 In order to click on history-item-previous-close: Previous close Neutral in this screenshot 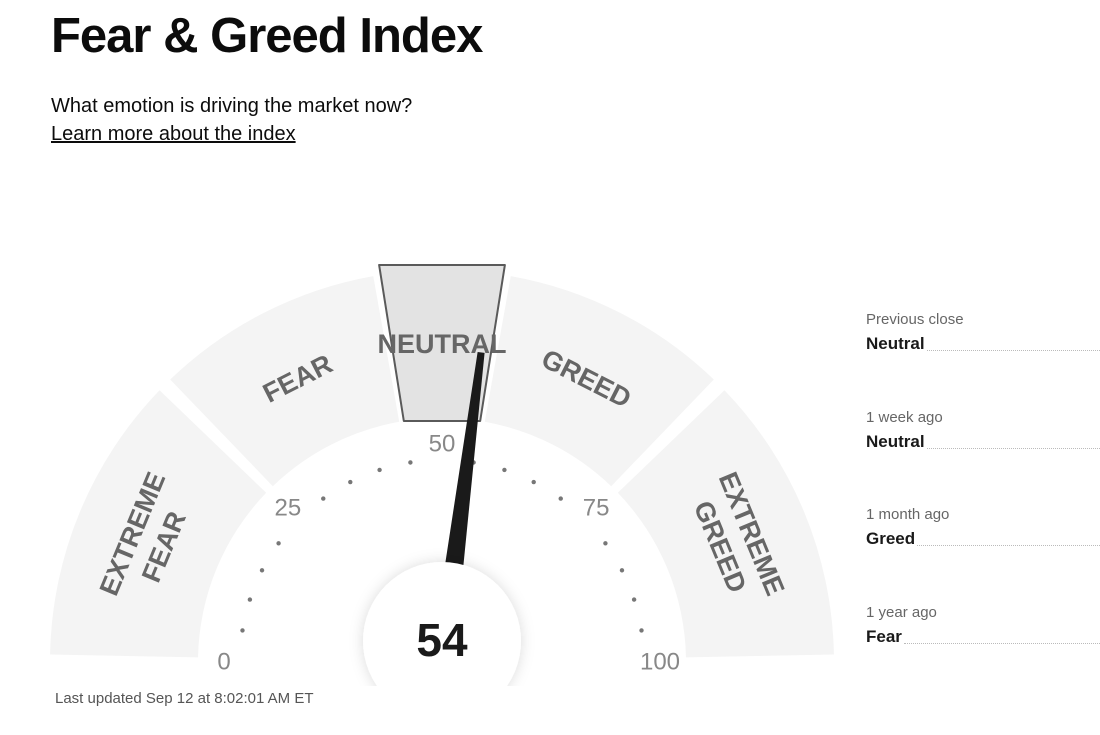, I will do `click(983, 332)`.